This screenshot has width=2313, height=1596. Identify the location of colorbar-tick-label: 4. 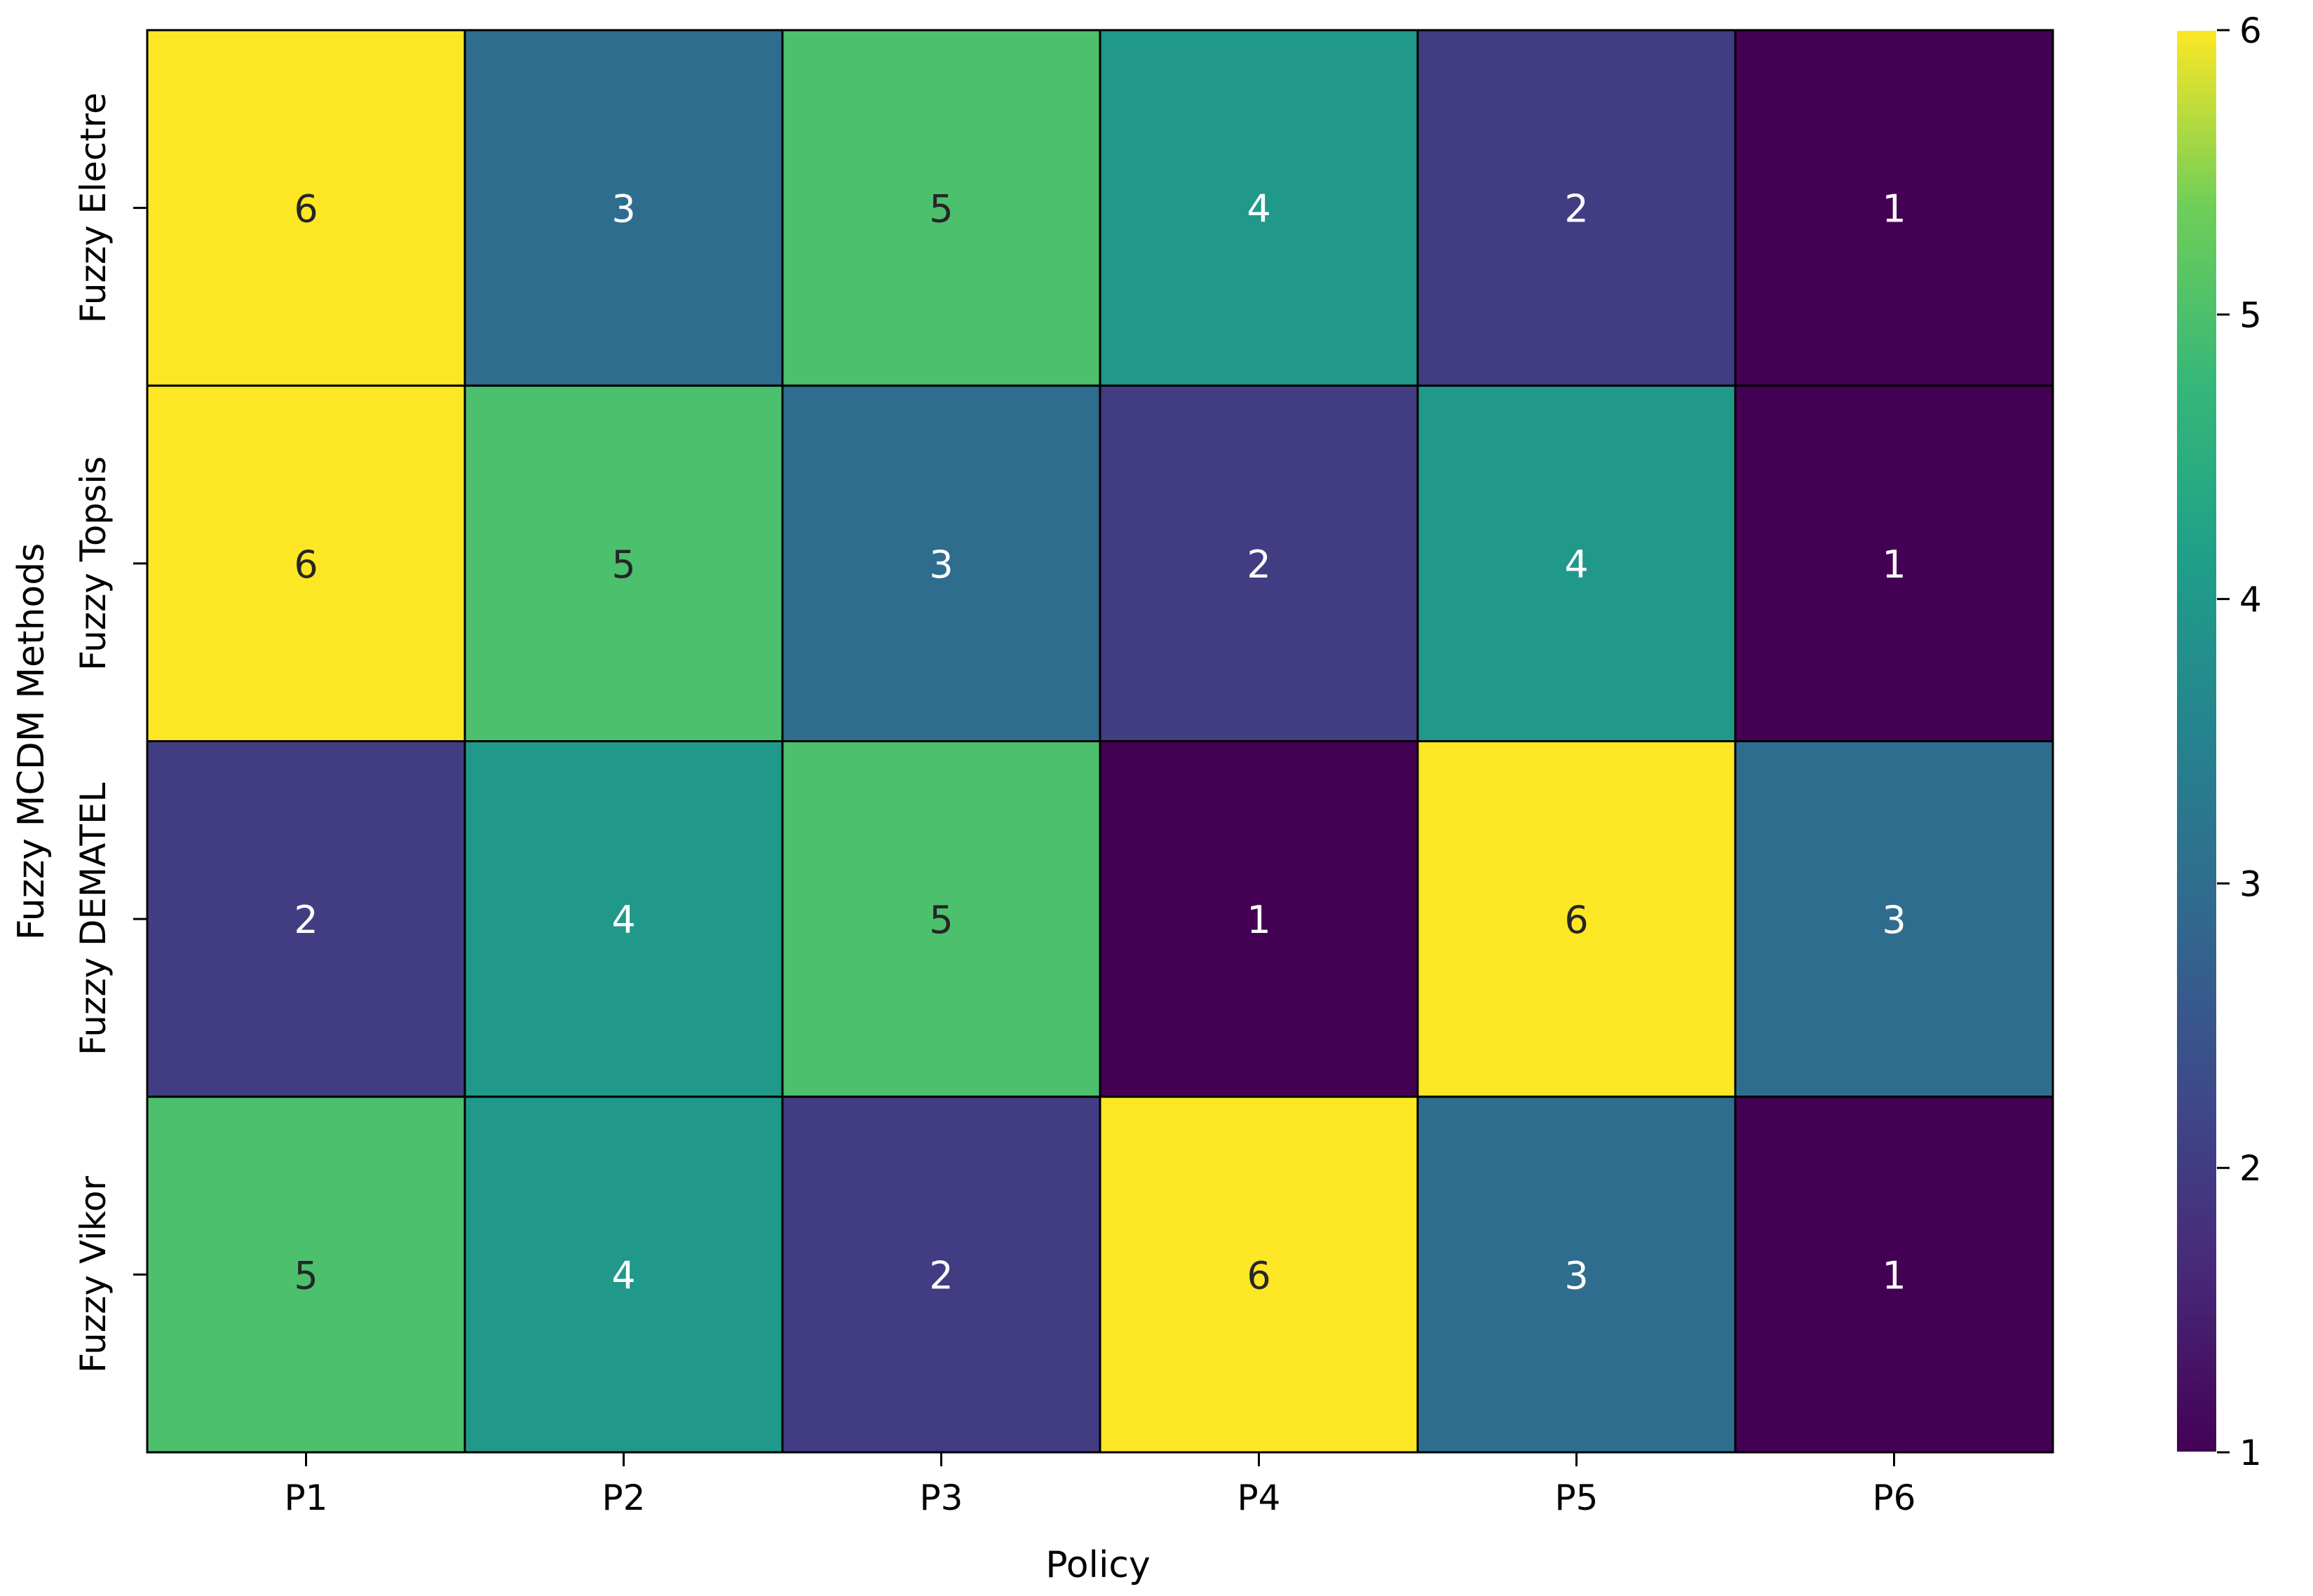
(2250, 600).